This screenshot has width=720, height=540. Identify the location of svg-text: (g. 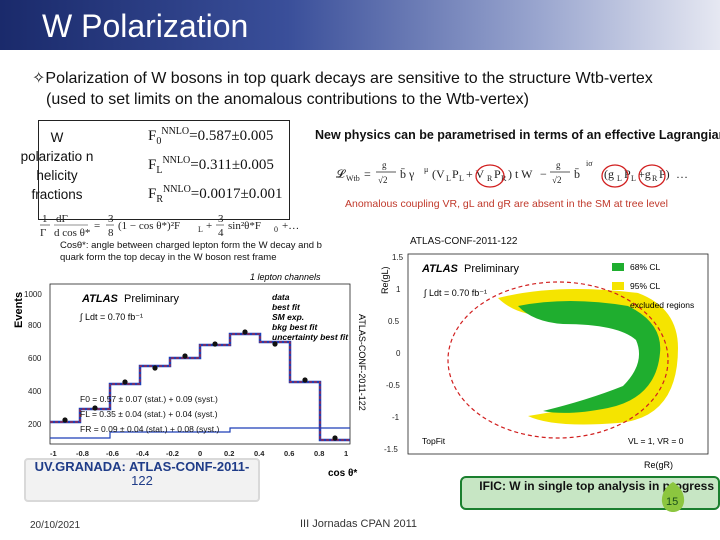
(609, 174).